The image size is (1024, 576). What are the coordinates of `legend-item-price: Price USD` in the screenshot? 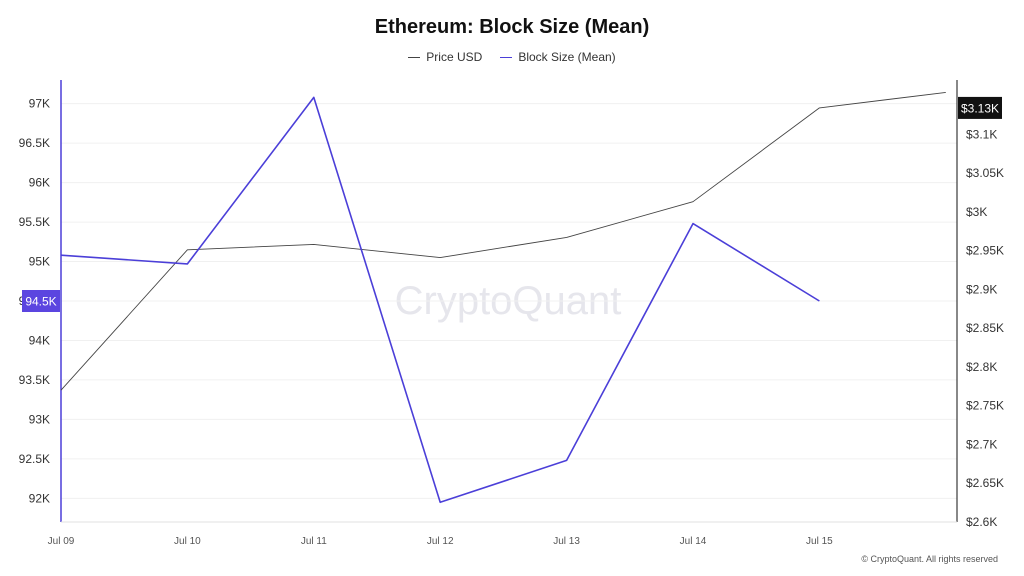 It's located at (445, 57).